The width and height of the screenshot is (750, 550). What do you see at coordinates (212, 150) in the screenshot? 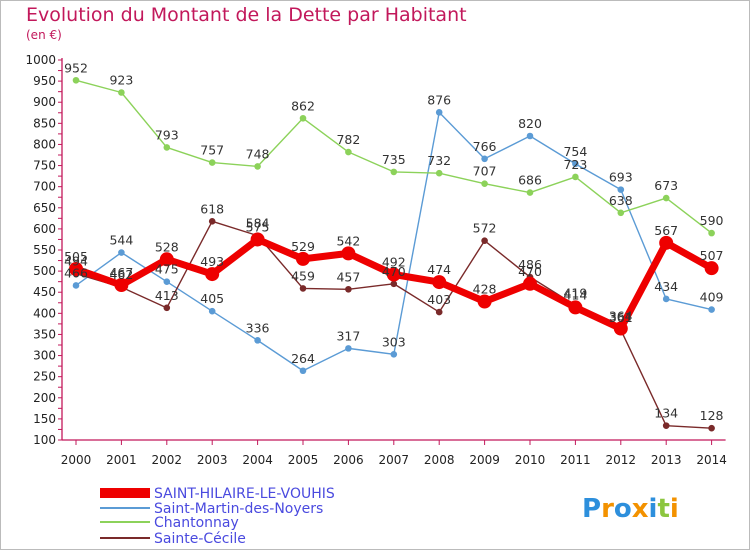
I see `data-label: 757` at bounding box center [212, 150].